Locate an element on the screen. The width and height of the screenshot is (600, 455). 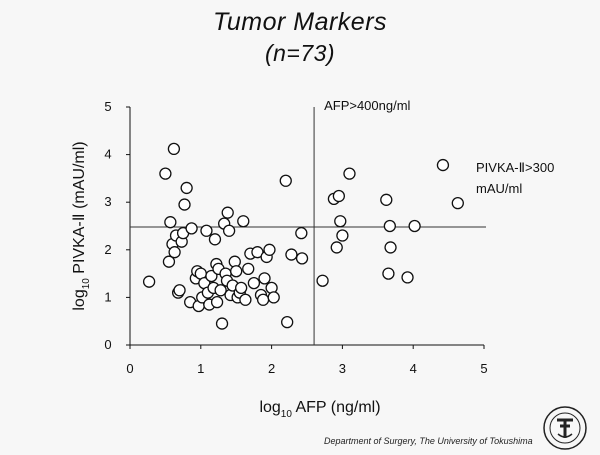
x-tick-label: 4 is located at coordinates (413, 368).